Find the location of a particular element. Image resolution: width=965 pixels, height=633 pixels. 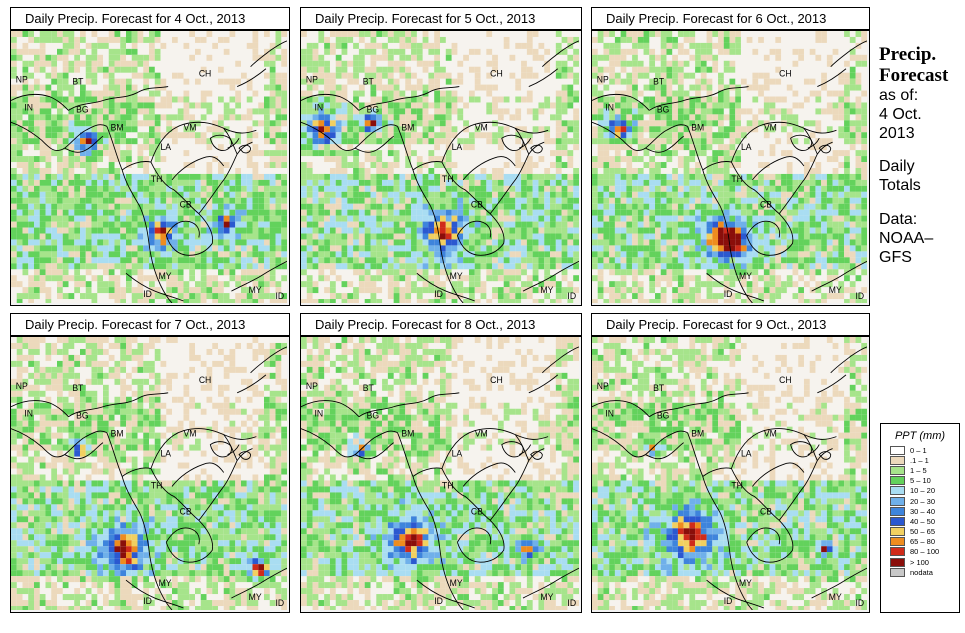

legend-range-label: 10 – 20 is located at coordinates (923, 491).